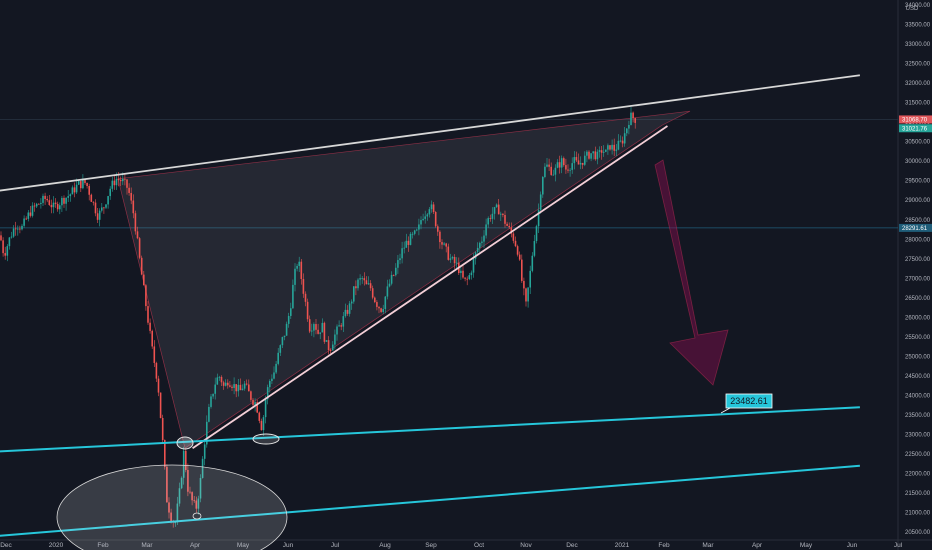 The width and height of the screenshot is (932, 550). I want to click on down-arrow-annotation, so click(691, 272).